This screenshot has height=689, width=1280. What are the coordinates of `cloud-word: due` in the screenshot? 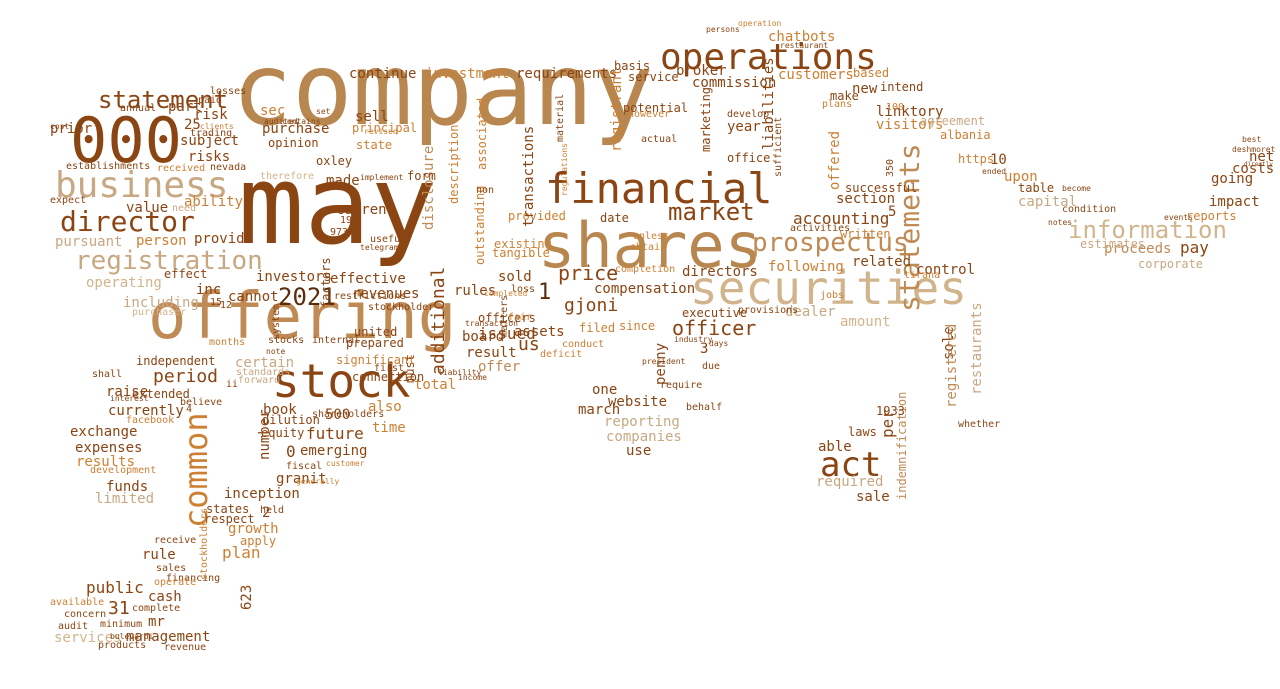 It's located at (711, 366).